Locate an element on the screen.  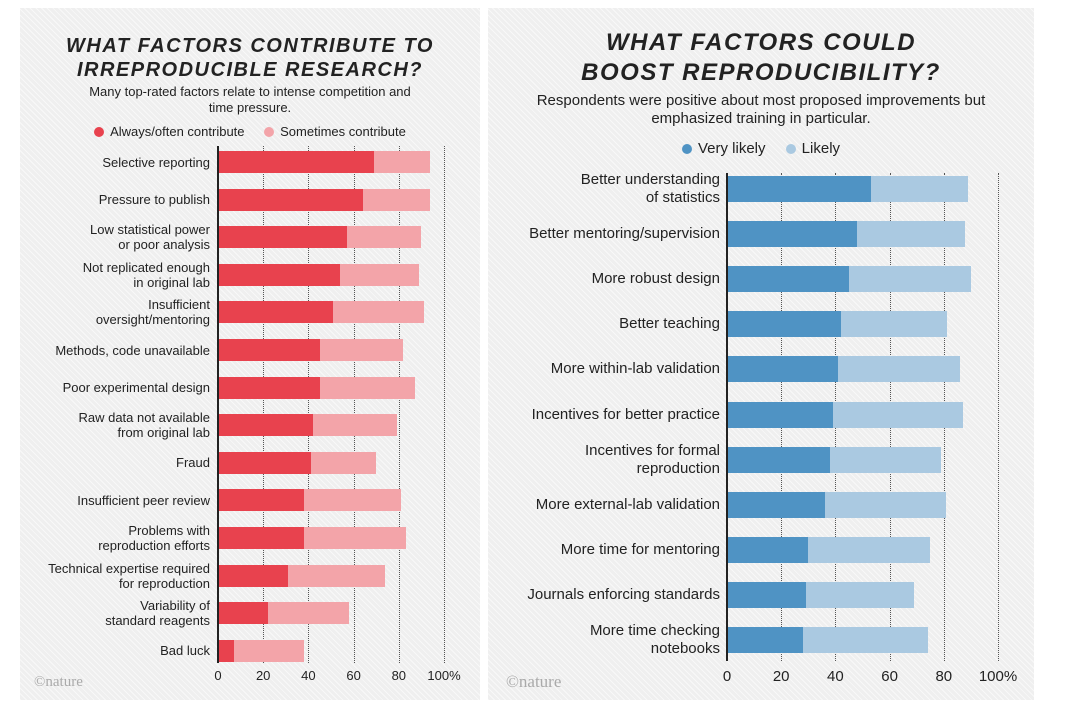
category-label: Low statistical power or poor analysis is located at coordinates (117, 237).